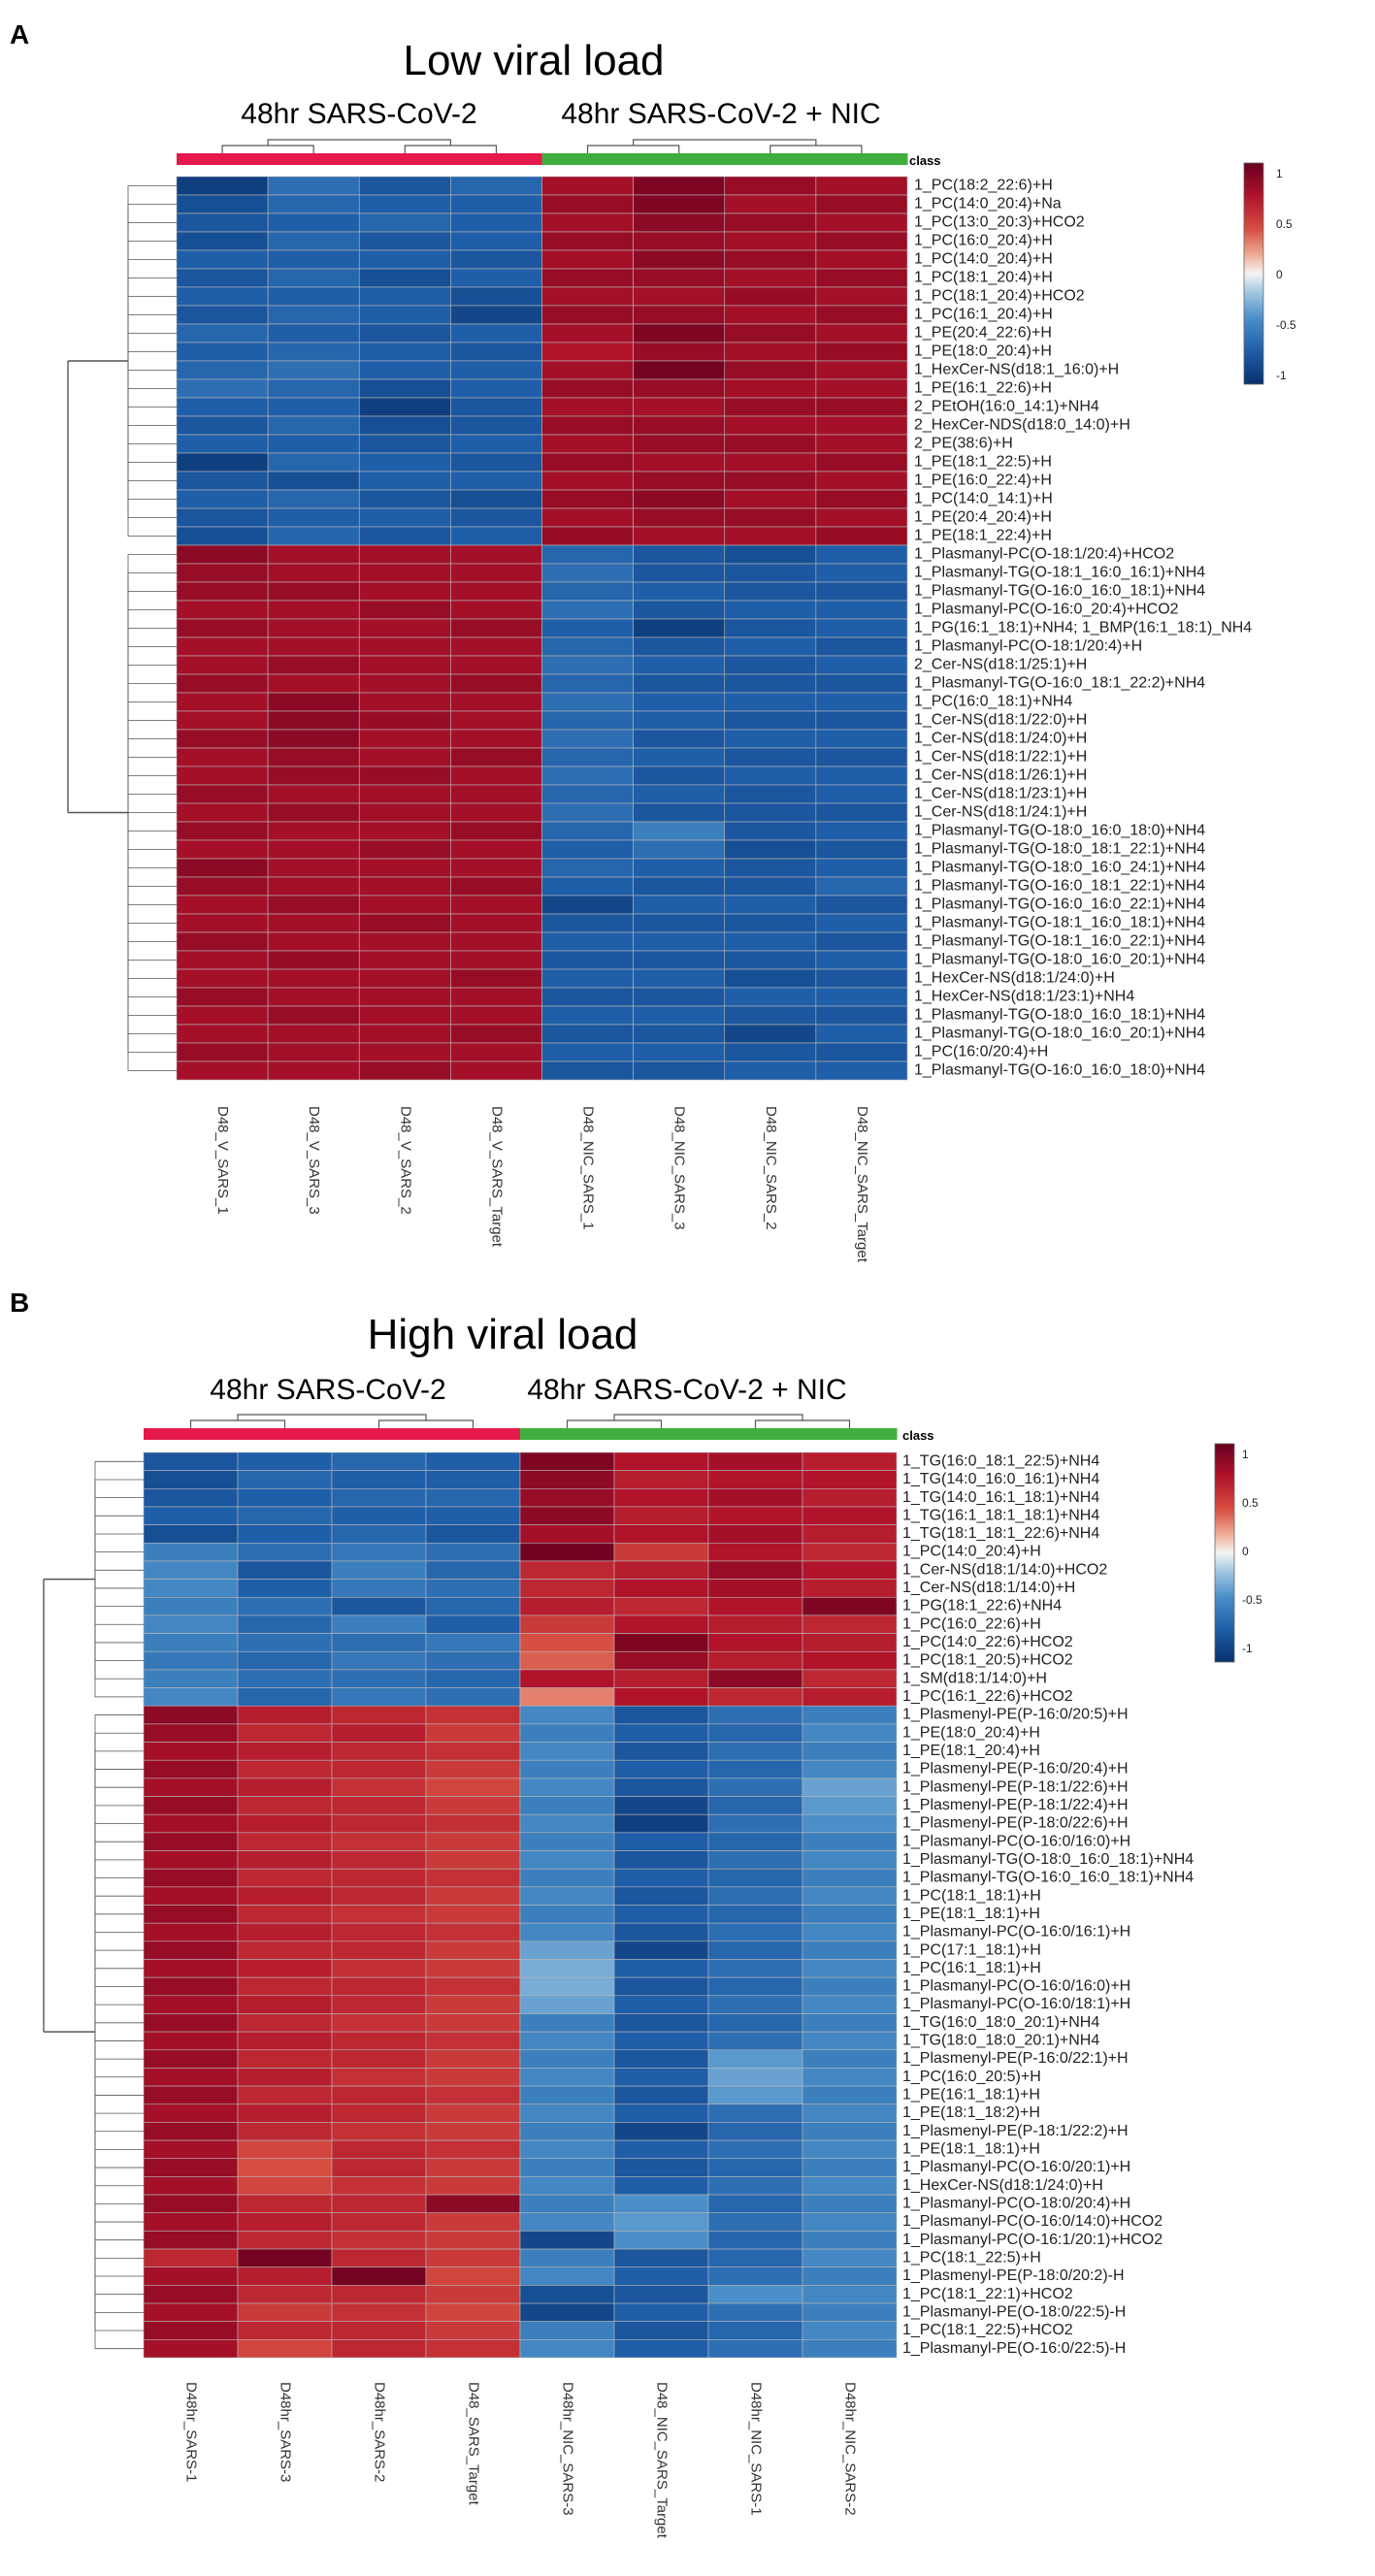 This screenshot has width=1375, height=2576. What do you see at coordinates (981, 1052) in the screenshot?
I see `row-label: 1_PC(16:0/20:4)+H` at bounding box center [981, 1052].